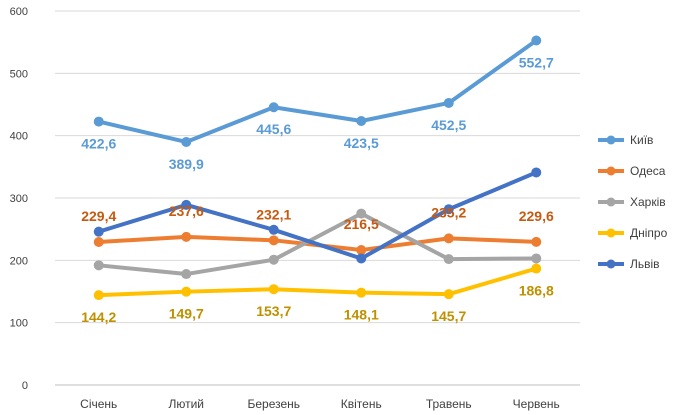  Describe the element at coordinates (19, 261) in the screenshot. I see `y-tick-label: 200` at that location.